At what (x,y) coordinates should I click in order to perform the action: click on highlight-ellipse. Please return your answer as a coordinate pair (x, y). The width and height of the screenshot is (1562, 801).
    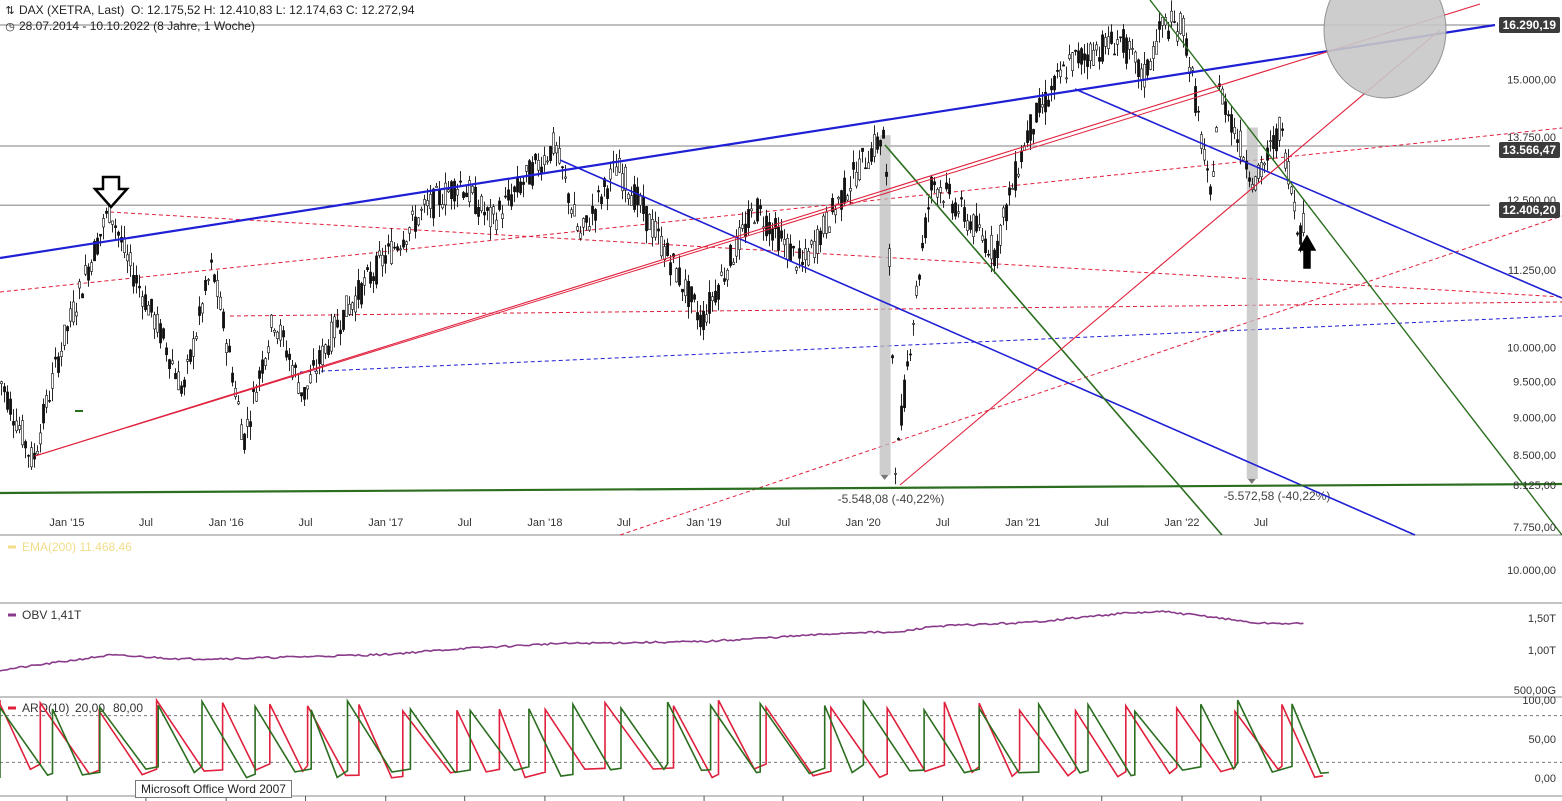
    Looking at the image, I should click on (1385, 49).